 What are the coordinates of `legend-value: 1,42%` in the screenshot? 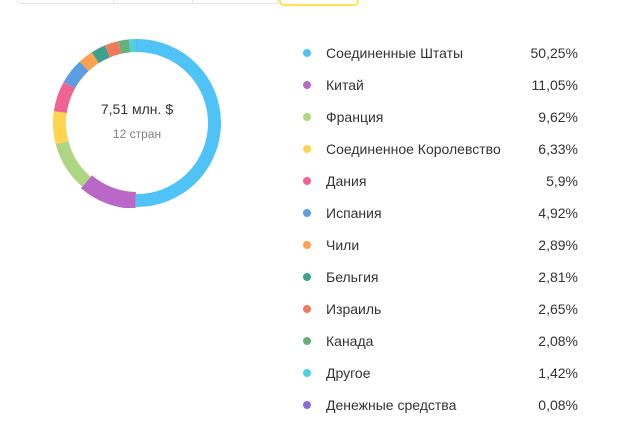 It's located at (558, 373).